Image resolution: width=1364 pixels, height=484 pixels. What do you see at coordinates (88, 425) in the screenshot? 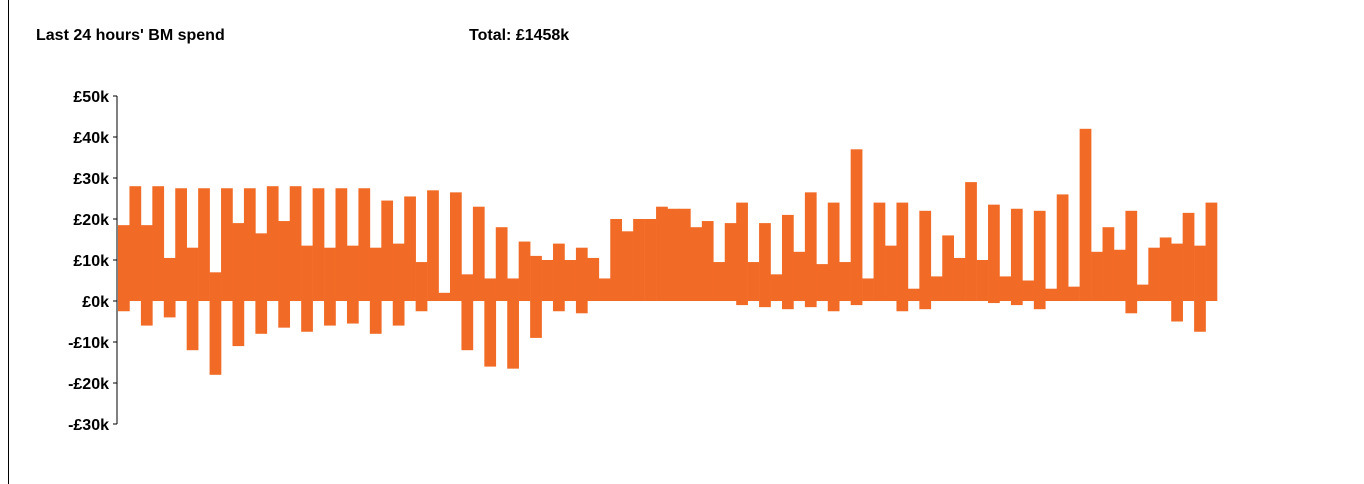
I see `y-tick-label: -£30k` at bounding box center [88, 425].